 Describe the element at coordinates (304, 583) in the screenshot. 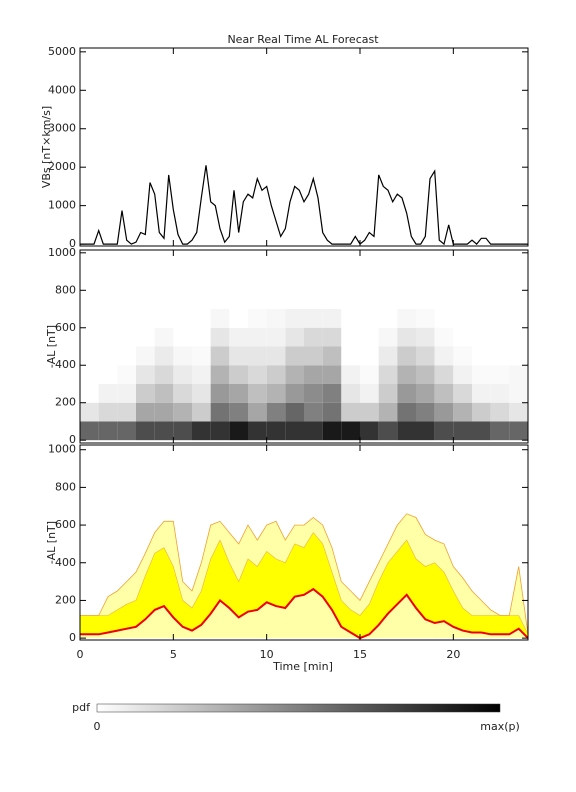

I see `inner-edge` at that location.